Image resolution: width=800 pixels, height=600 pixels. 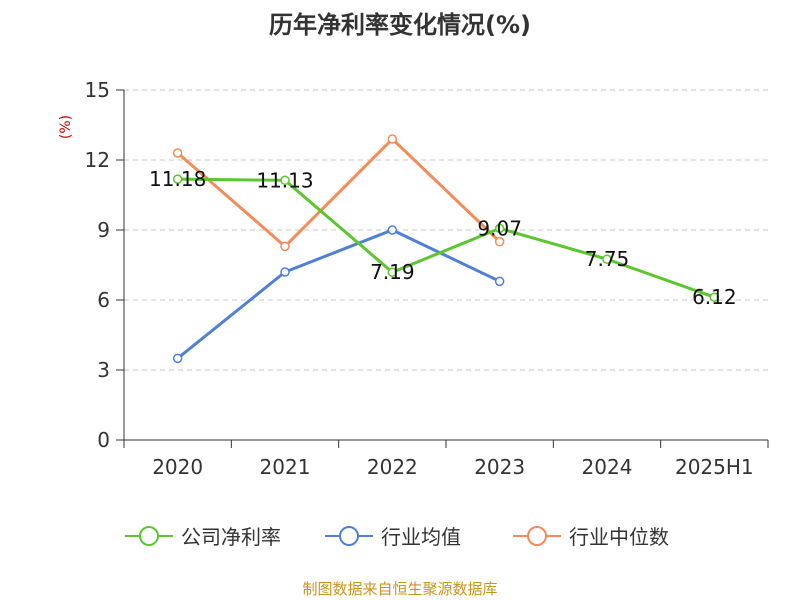 I want to click on data-label: 7.19, so click(x=392, y=272).